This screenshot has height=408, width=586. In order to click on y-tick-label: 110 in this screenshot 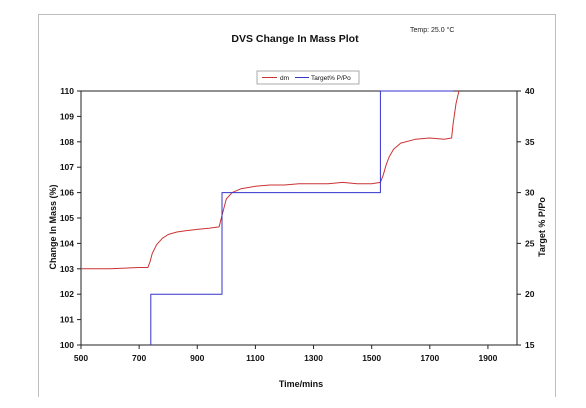, I will do `click(67, 91)`.